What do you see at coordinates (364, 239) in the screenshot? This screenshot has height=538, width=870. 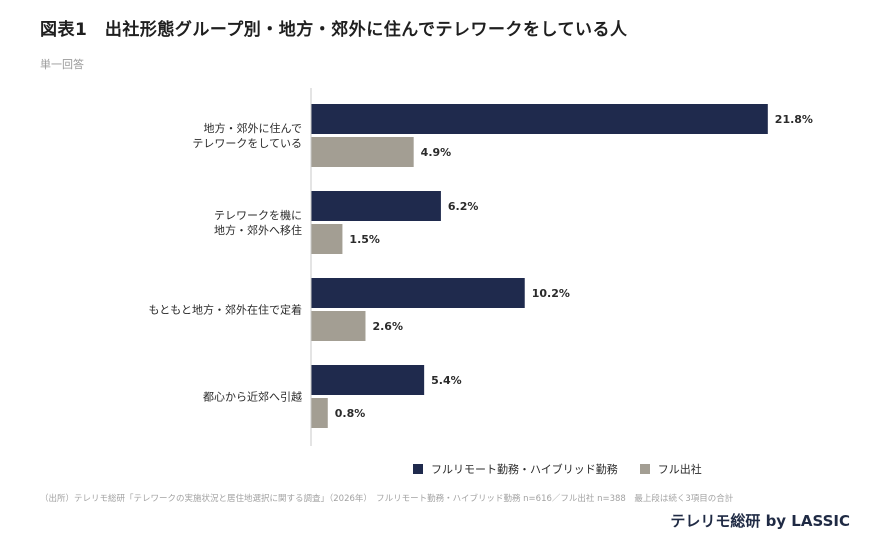 I see `data-label-2-2: 1.5%` at bounding box center [364, 239].